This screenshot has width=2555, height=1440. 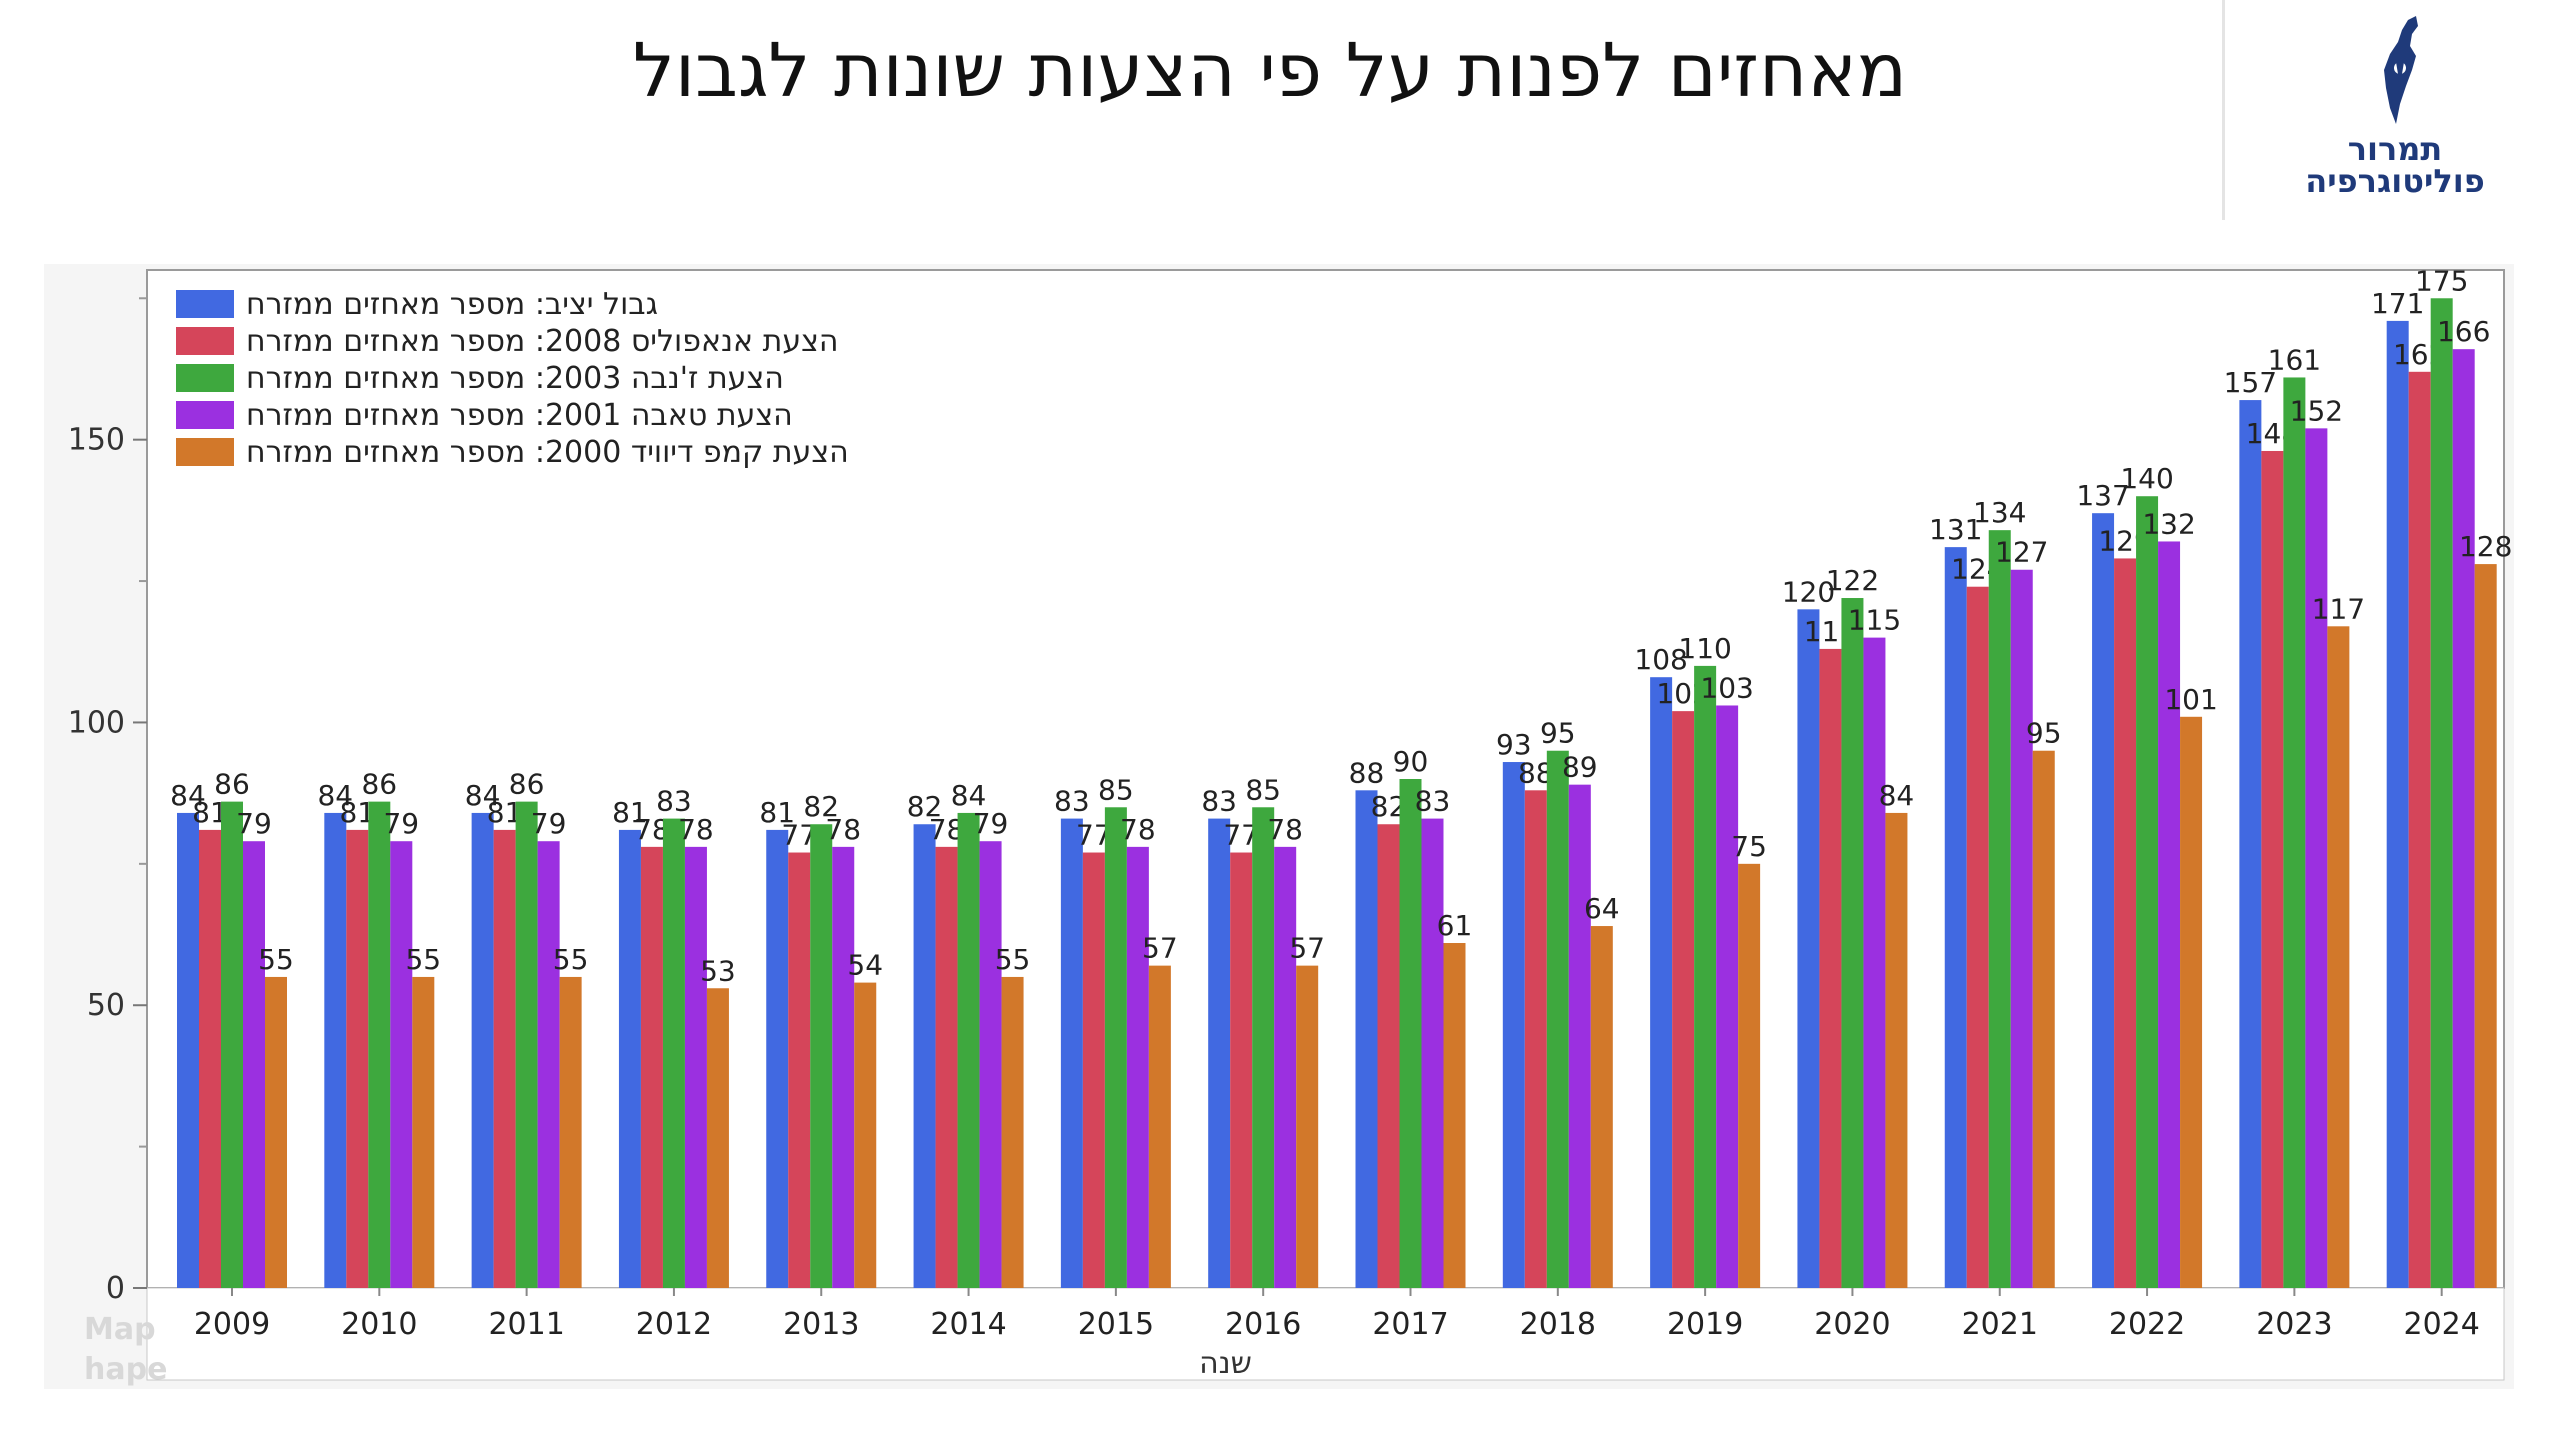 What do you see at coordinates (865, 965) in the screenshot?
I see `data-label: 54` at bounding box center [865, 965].